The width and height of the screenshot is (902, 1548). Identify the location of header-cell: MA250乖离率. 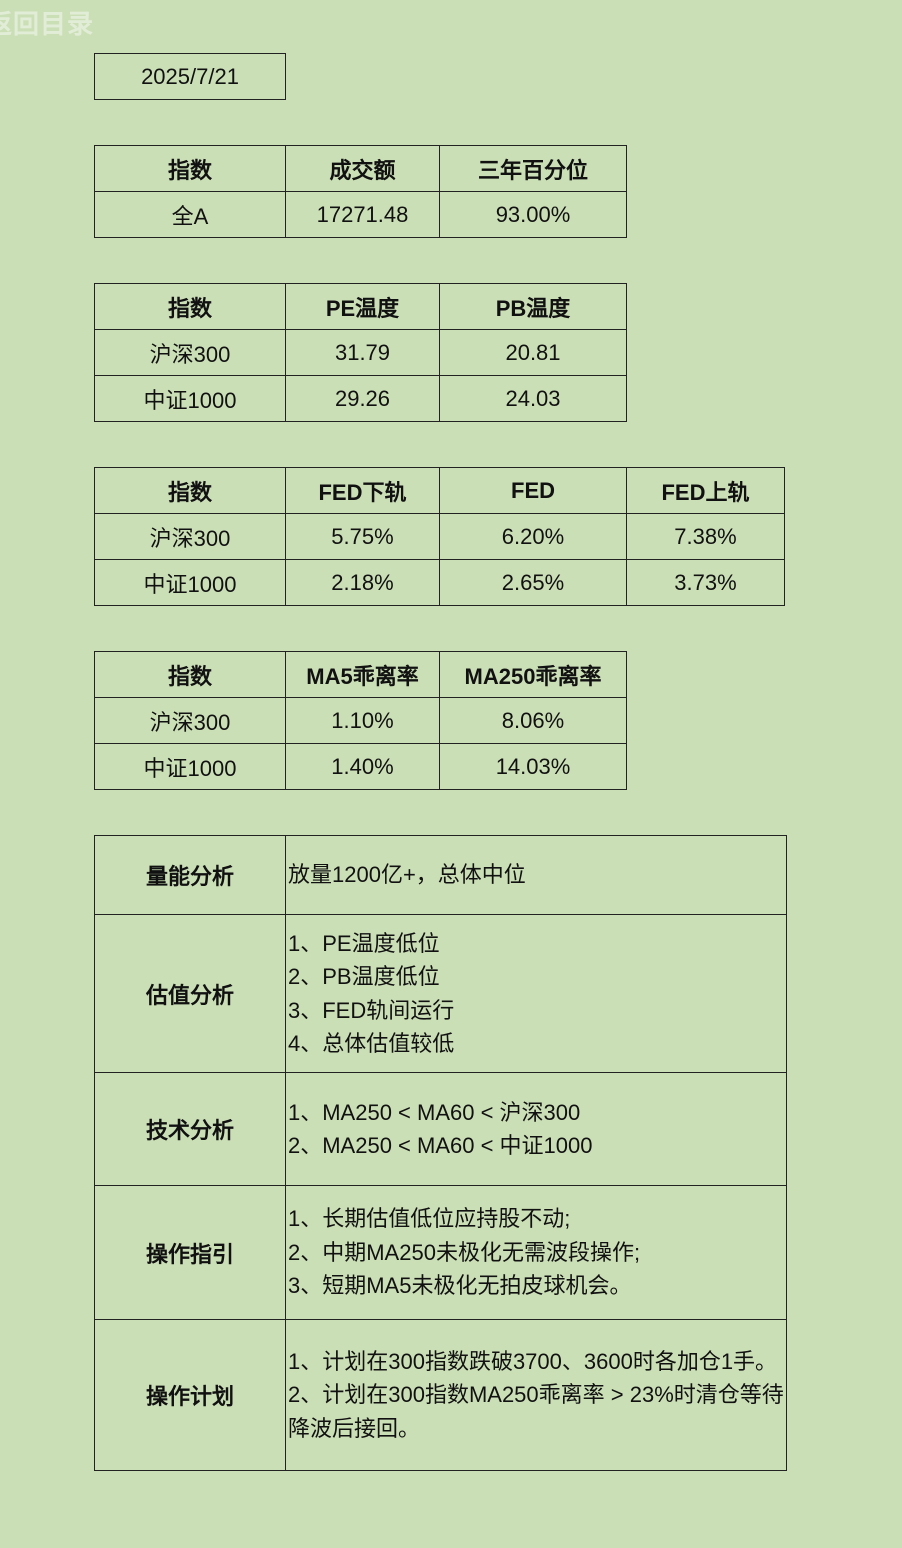
(533, 674).